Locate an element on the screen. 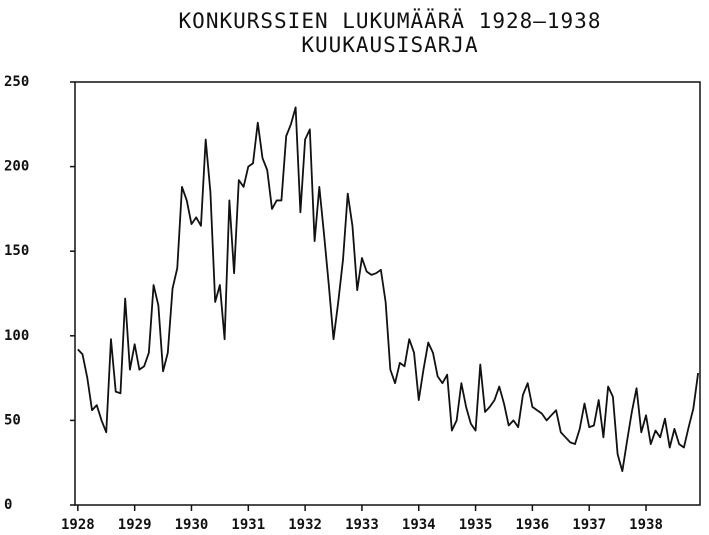  x-tick-label: 1935 is located at coordinates (476, 525).